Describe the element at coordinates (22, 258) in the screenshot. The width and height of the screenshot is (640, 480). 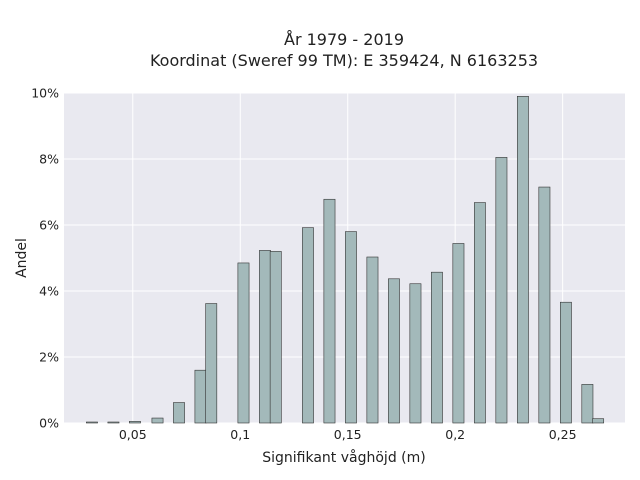
I see `y-axis-label: Andel` at that location.